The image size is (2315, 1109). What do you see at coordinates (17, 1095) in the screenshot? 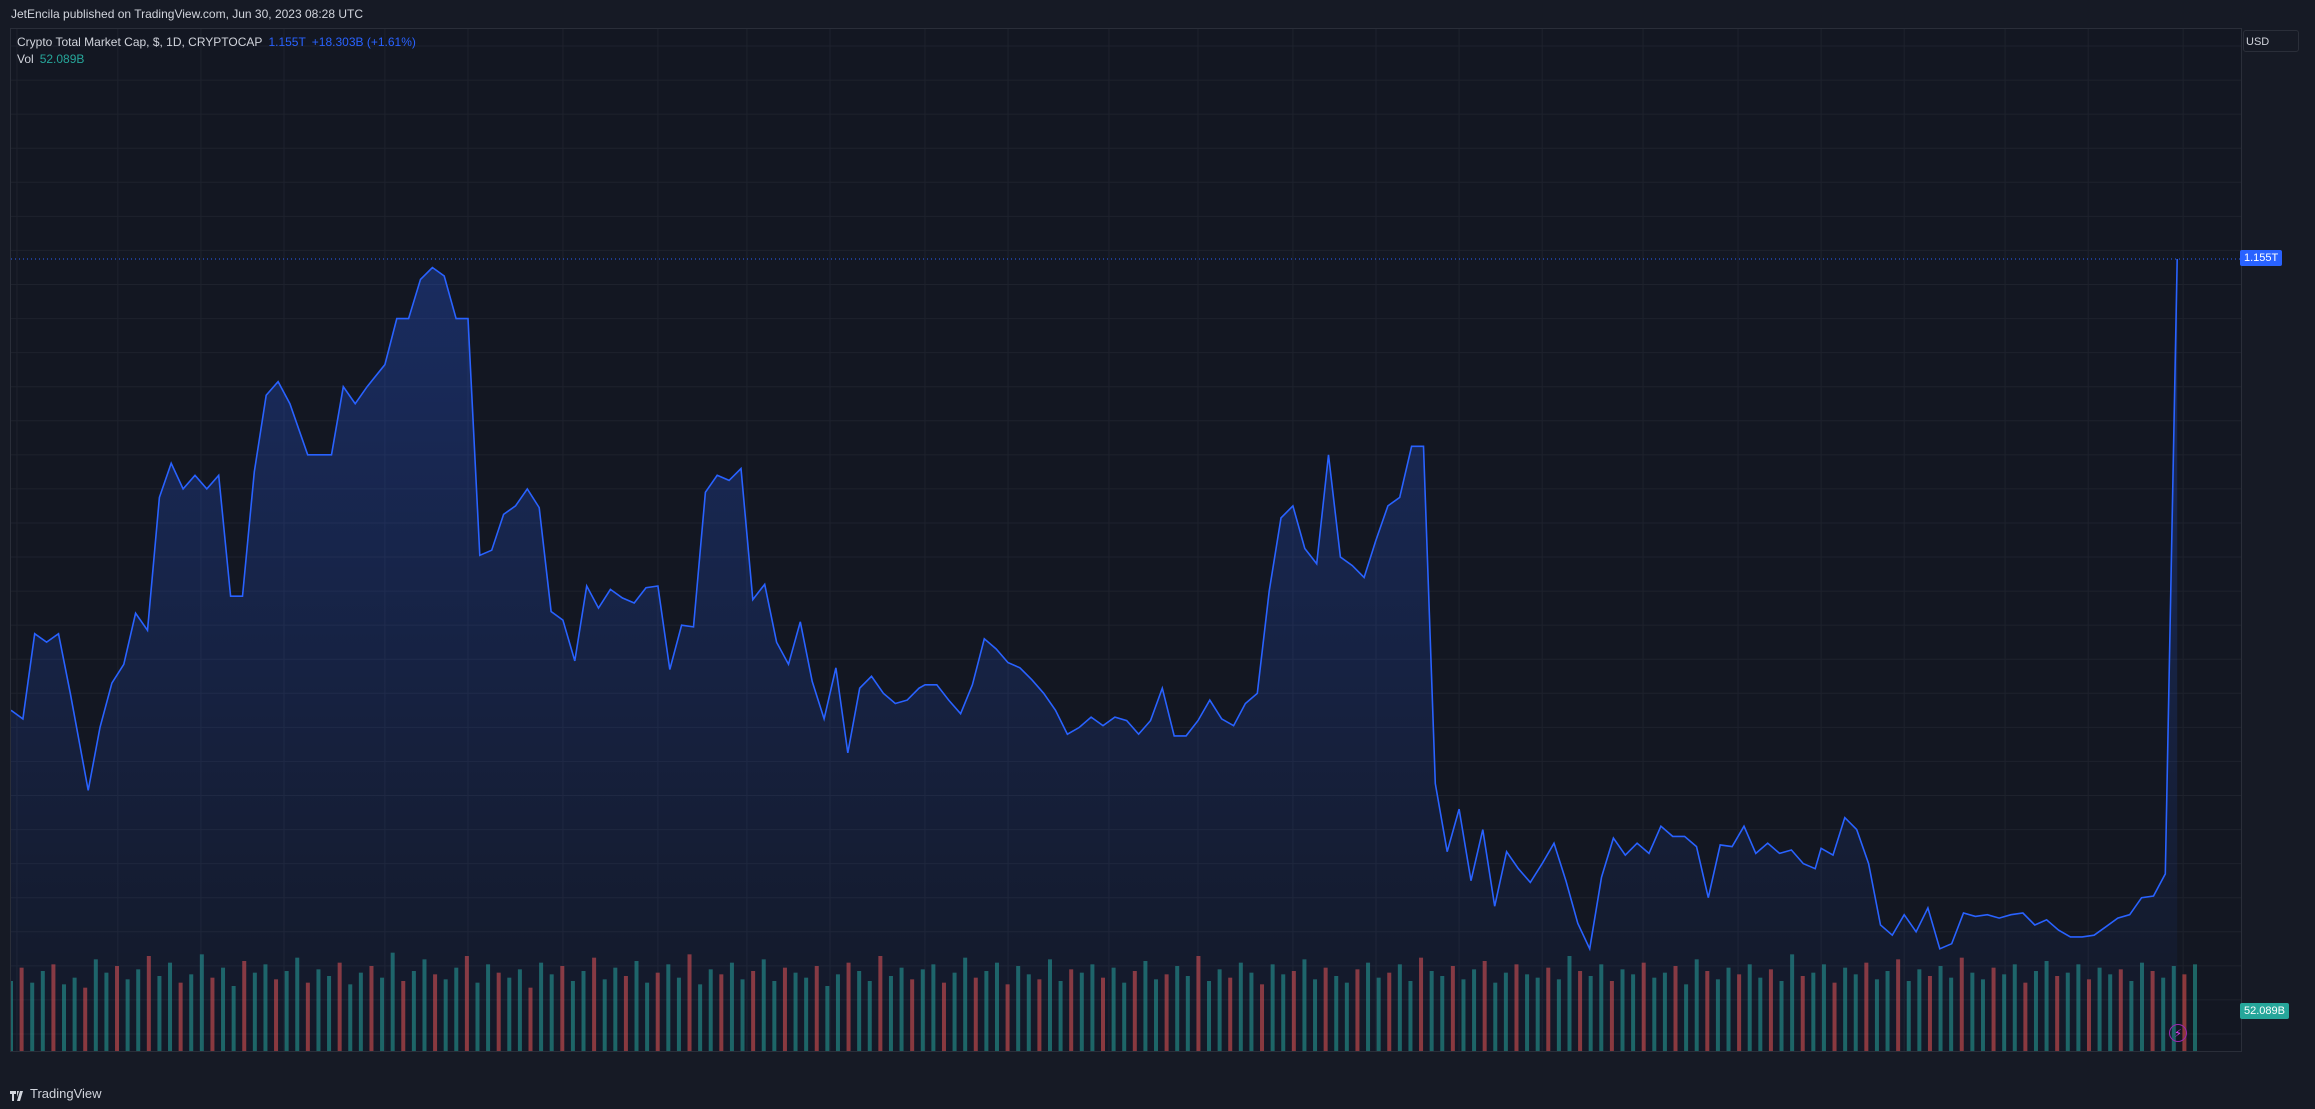
I see `tradingview-logo-icon` at bounding box center [17, 1095].